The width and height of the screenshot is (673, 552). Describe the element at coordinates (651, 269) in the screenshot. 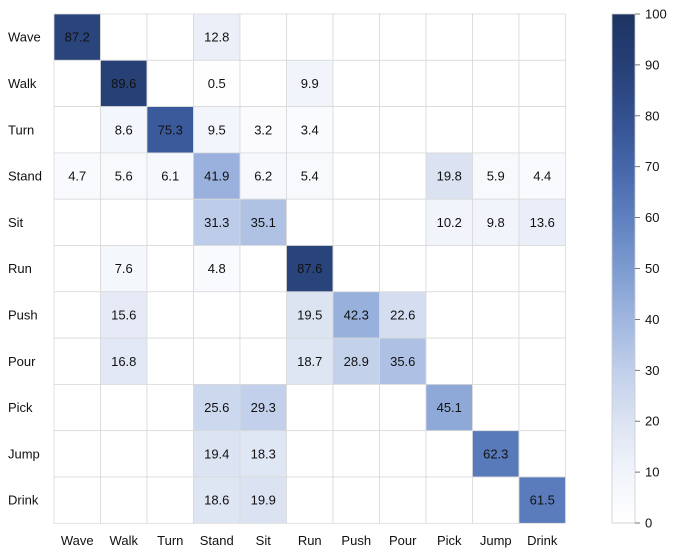

I see `colorbar-ticks: 0 10 20 30 40 50 60 70 80 90 100` at that location.